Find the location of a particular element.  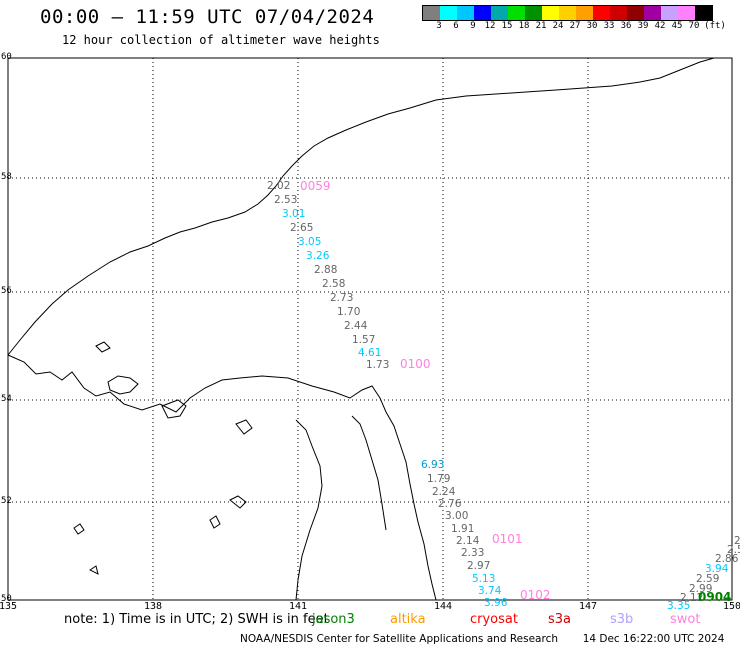

swh-value: 2.02 is located at coordinates (279, 186).